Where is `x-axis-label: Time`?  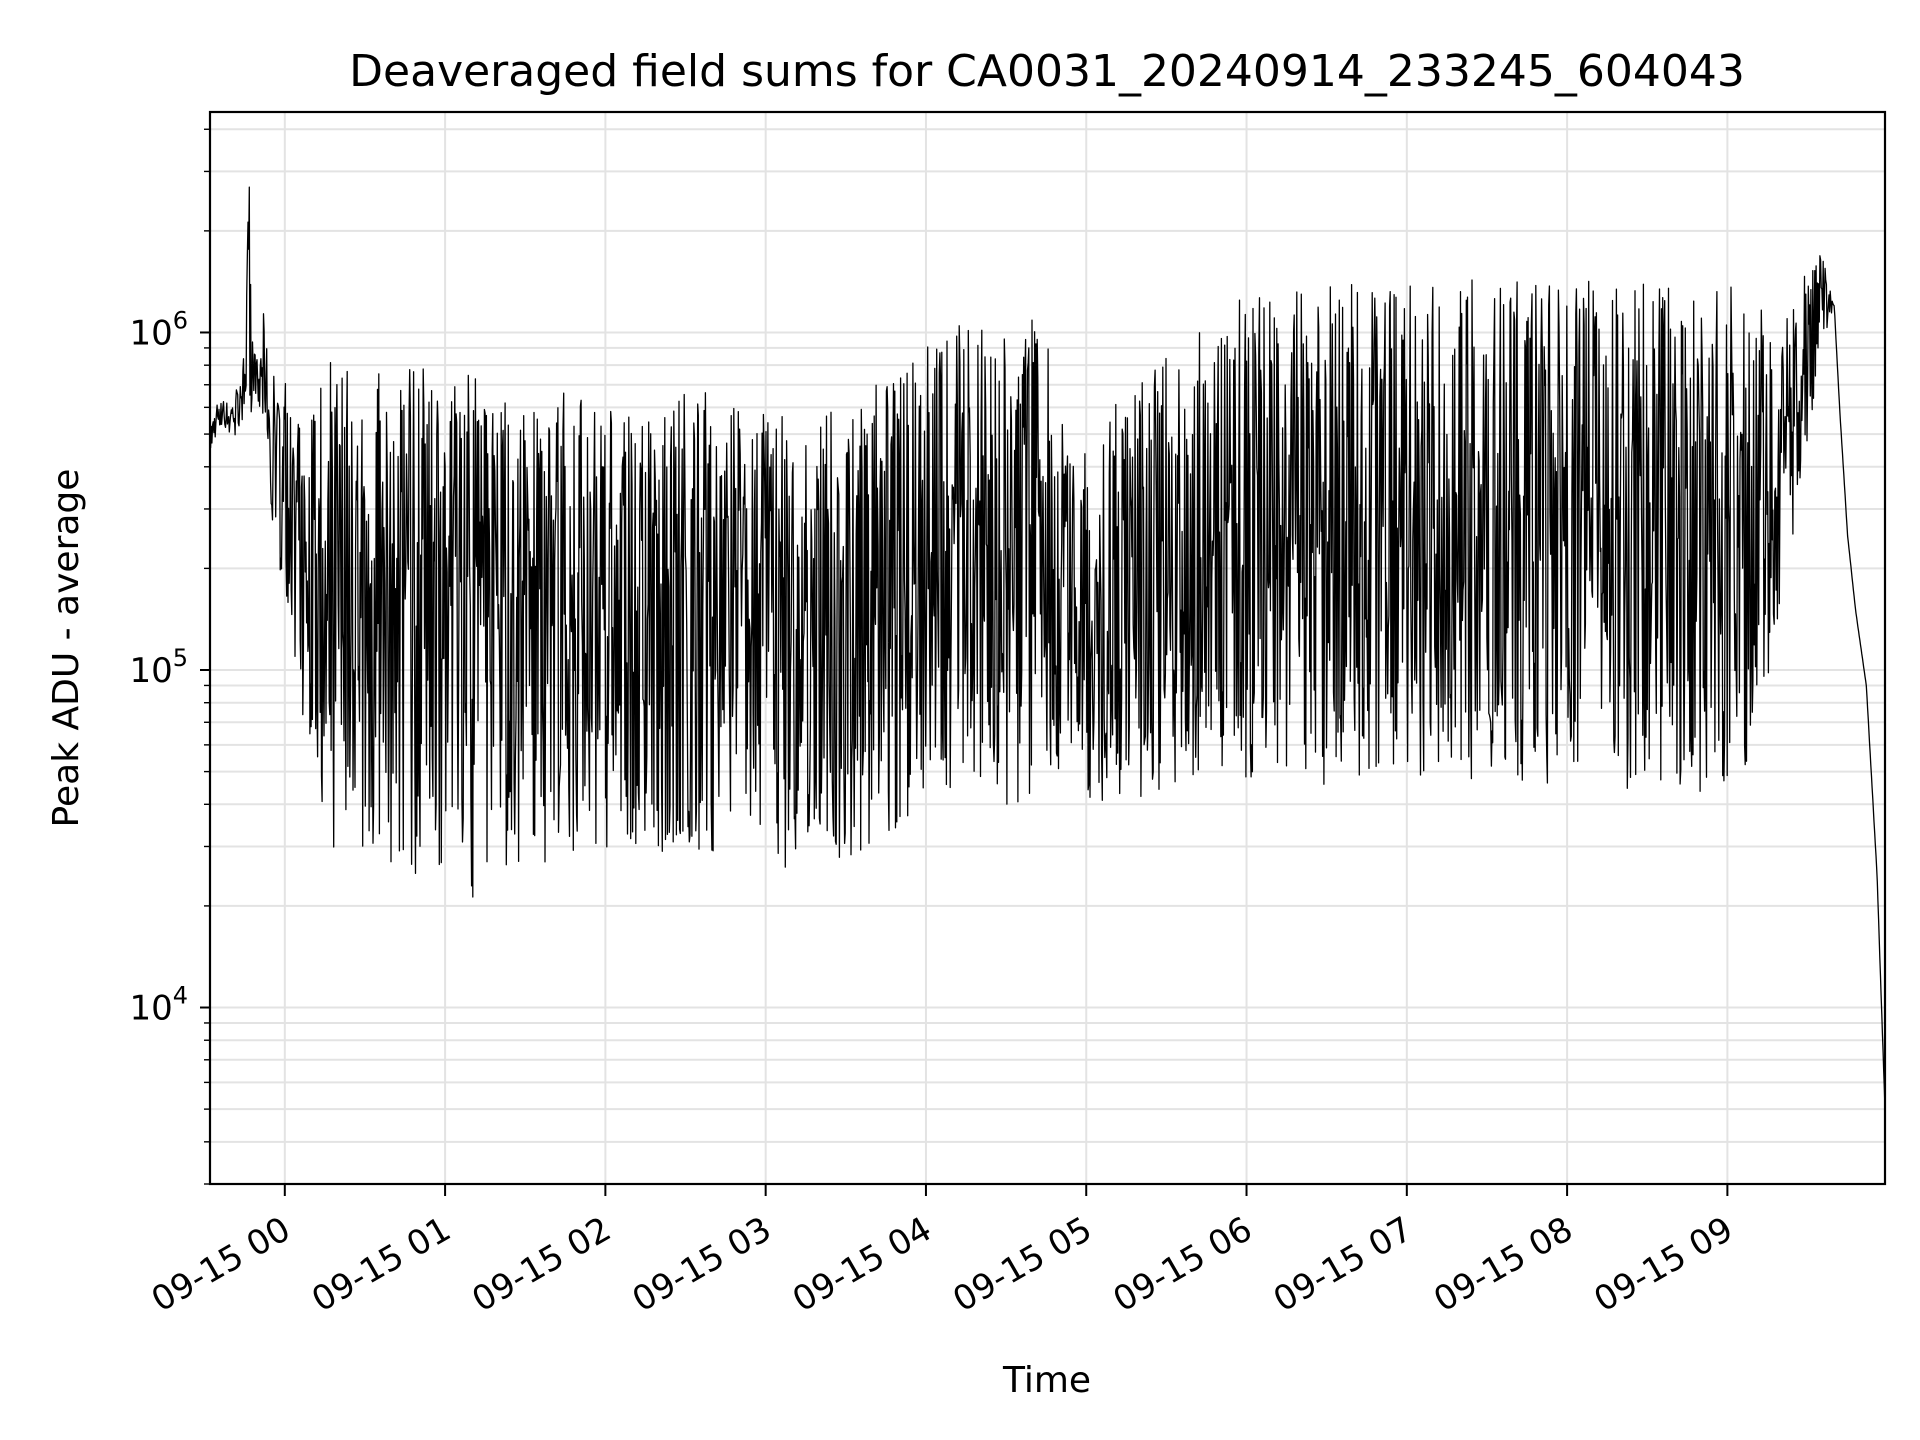
x-axis-label: Time is located at coordinates (1046, 1380).